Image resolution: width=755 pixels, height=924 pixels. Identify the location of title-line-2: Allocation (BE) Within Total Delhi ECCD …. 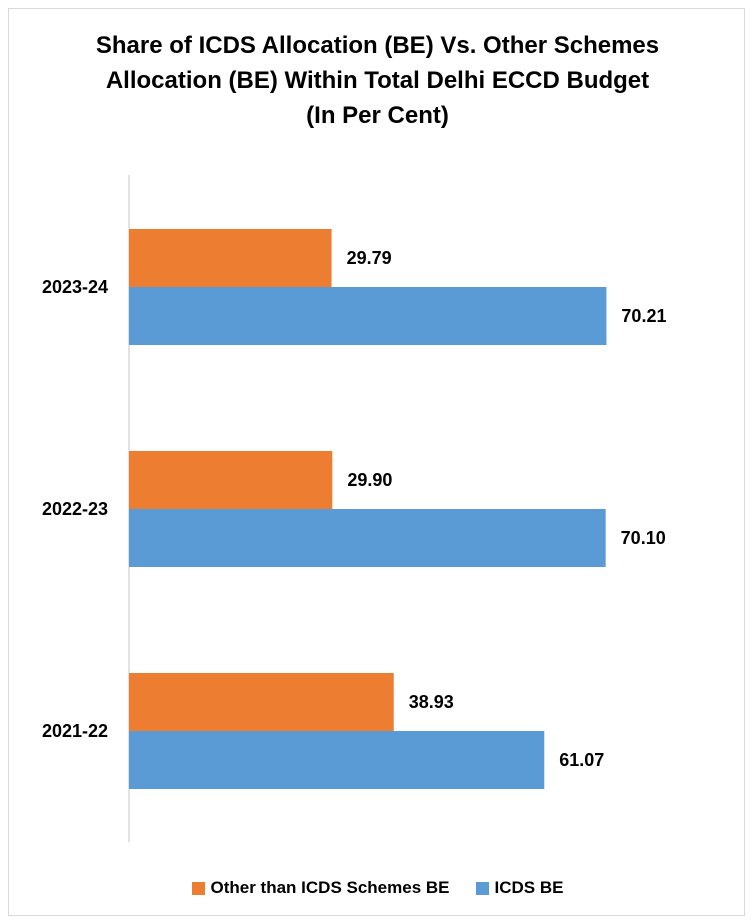
(377, 80).